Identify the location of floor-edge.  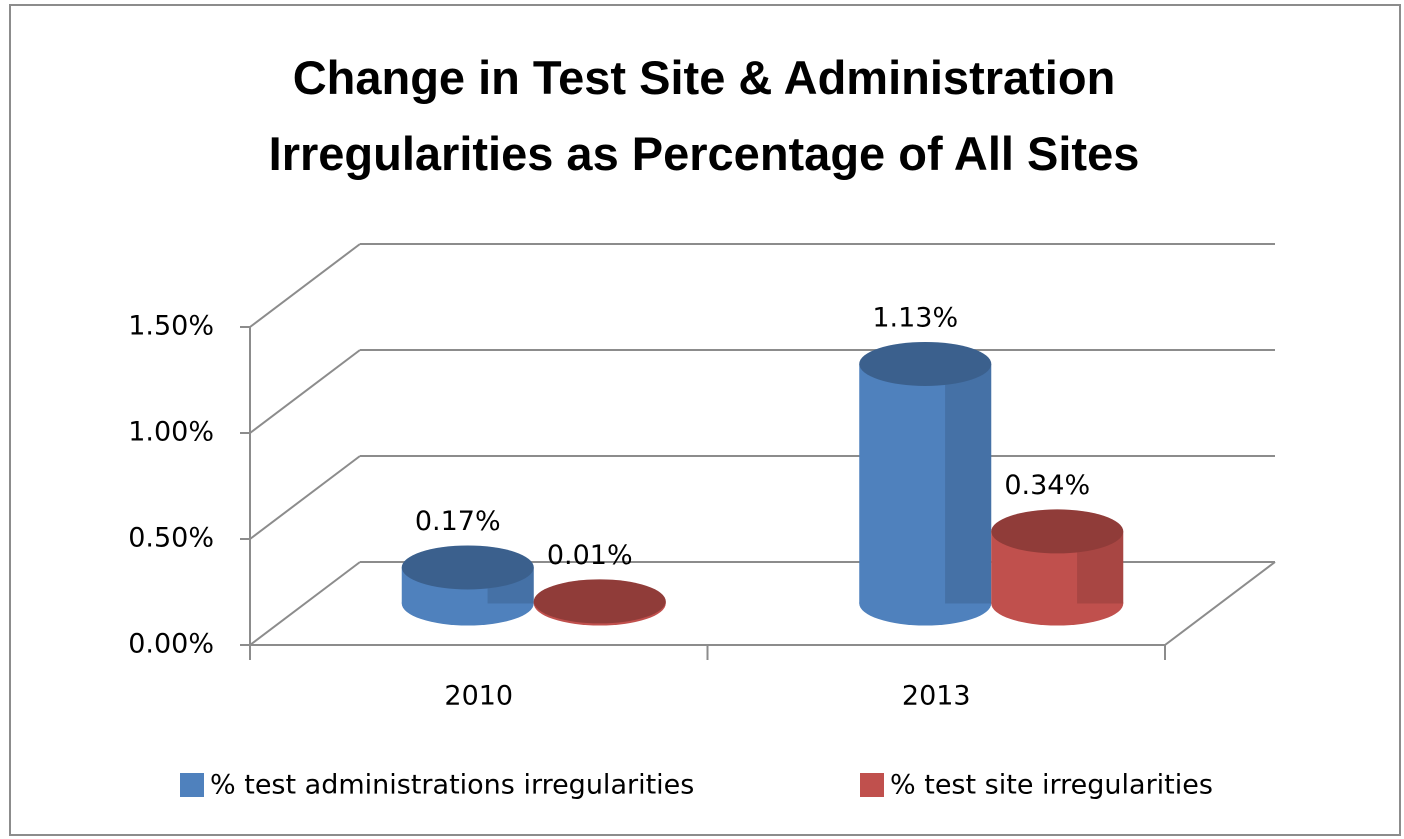
(1220, 603).